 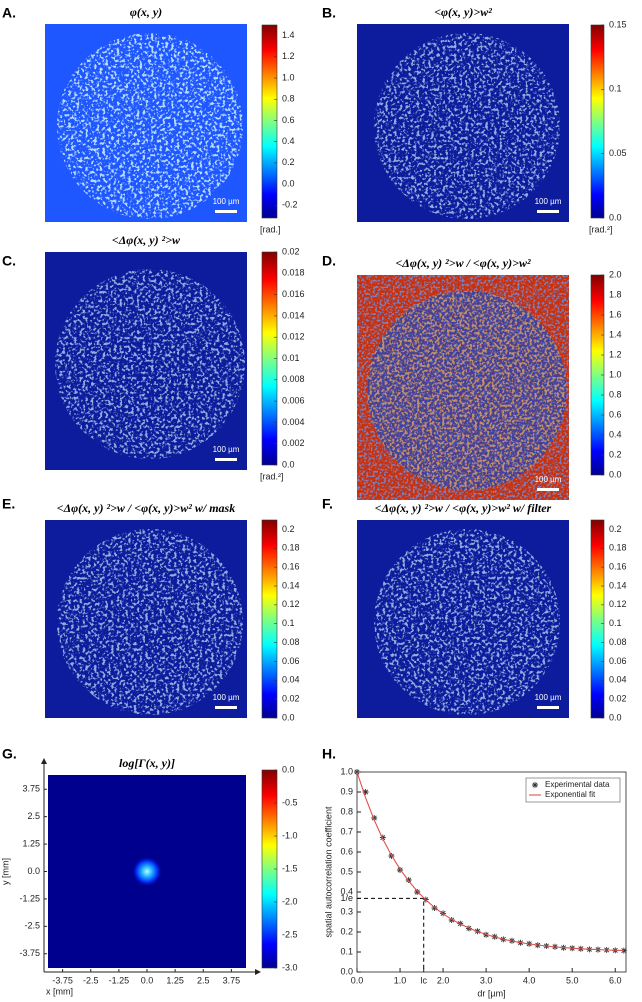 I want to click on y-tick-label: -1.25, so click(x=29, y=898).